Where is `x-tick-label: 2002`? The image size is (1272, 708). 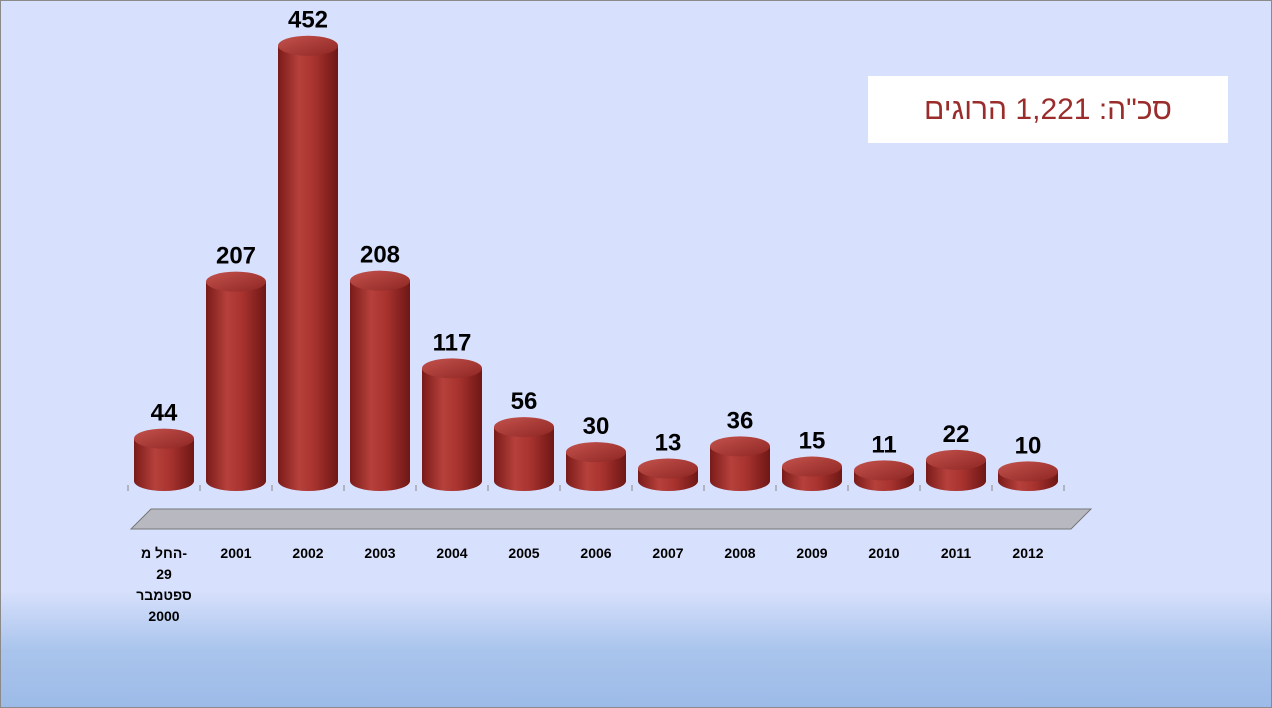 x-tick-label: 2002 is located at coordinates (308, 553).